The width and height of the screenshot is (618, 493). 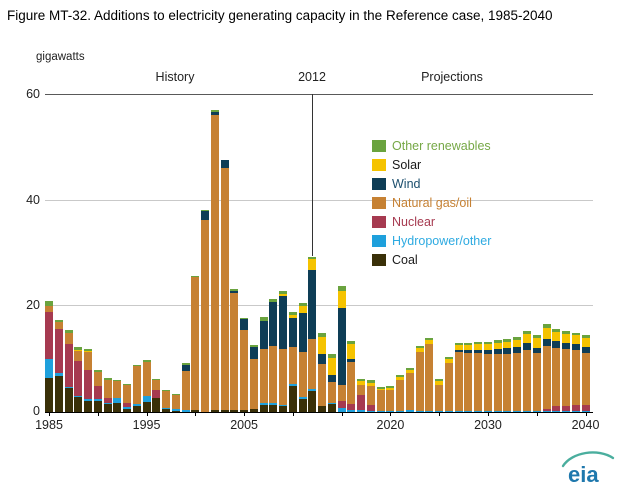 What do you see at coordinates (419, 411) in the screenshot?
I see `bar-2023-hydropower-other` at bounding box center [419, 411].